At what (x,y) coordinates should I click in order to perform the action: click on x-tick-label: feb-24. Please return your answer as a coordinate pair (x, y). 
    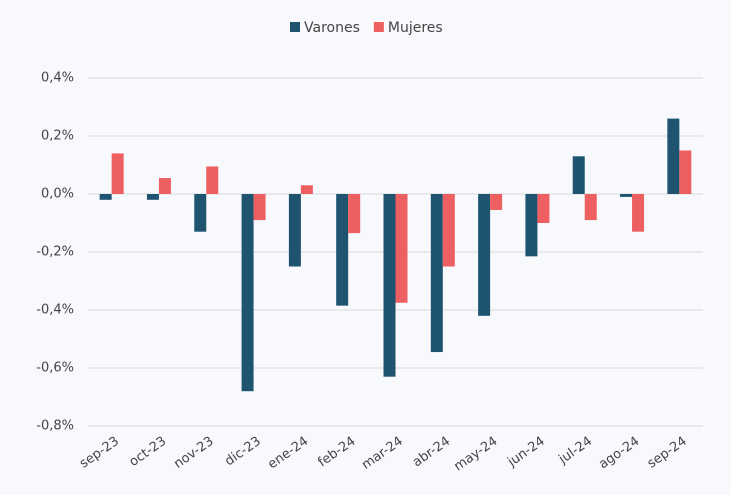
    Looking at the image, I should click on (336, 452).